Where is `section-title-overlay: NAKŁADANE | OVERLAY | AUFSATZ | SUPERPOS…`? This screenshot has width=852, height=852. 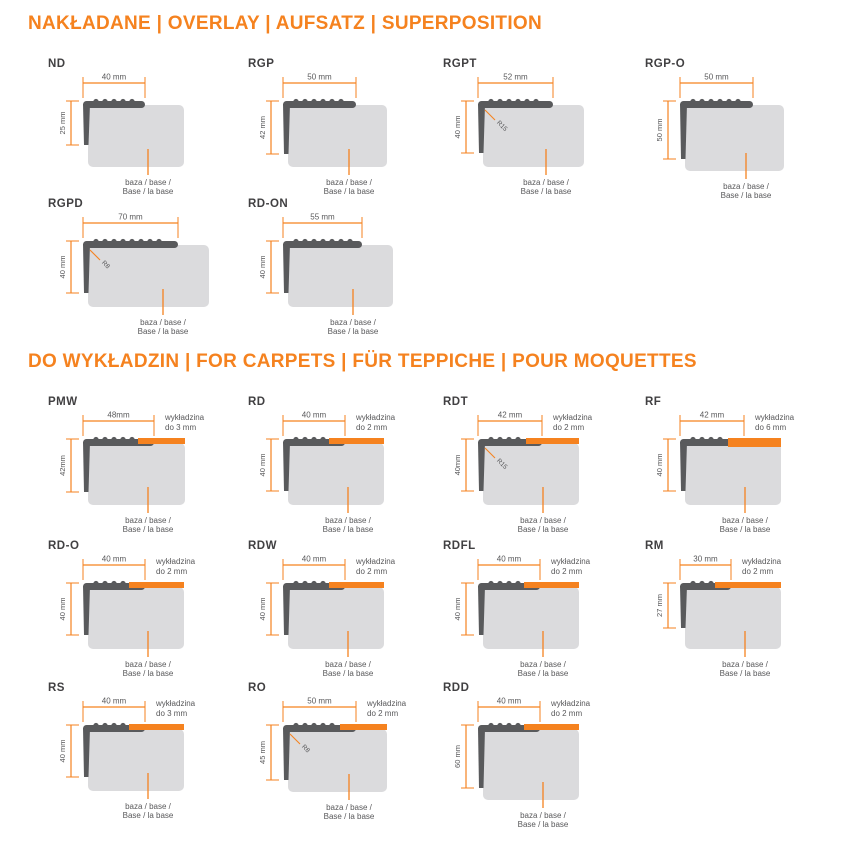 section-title-overlay: NAKŁADANE | OVERLAY | AUFSATZ | SUPERPOS… is located at coordinates (285, 23).